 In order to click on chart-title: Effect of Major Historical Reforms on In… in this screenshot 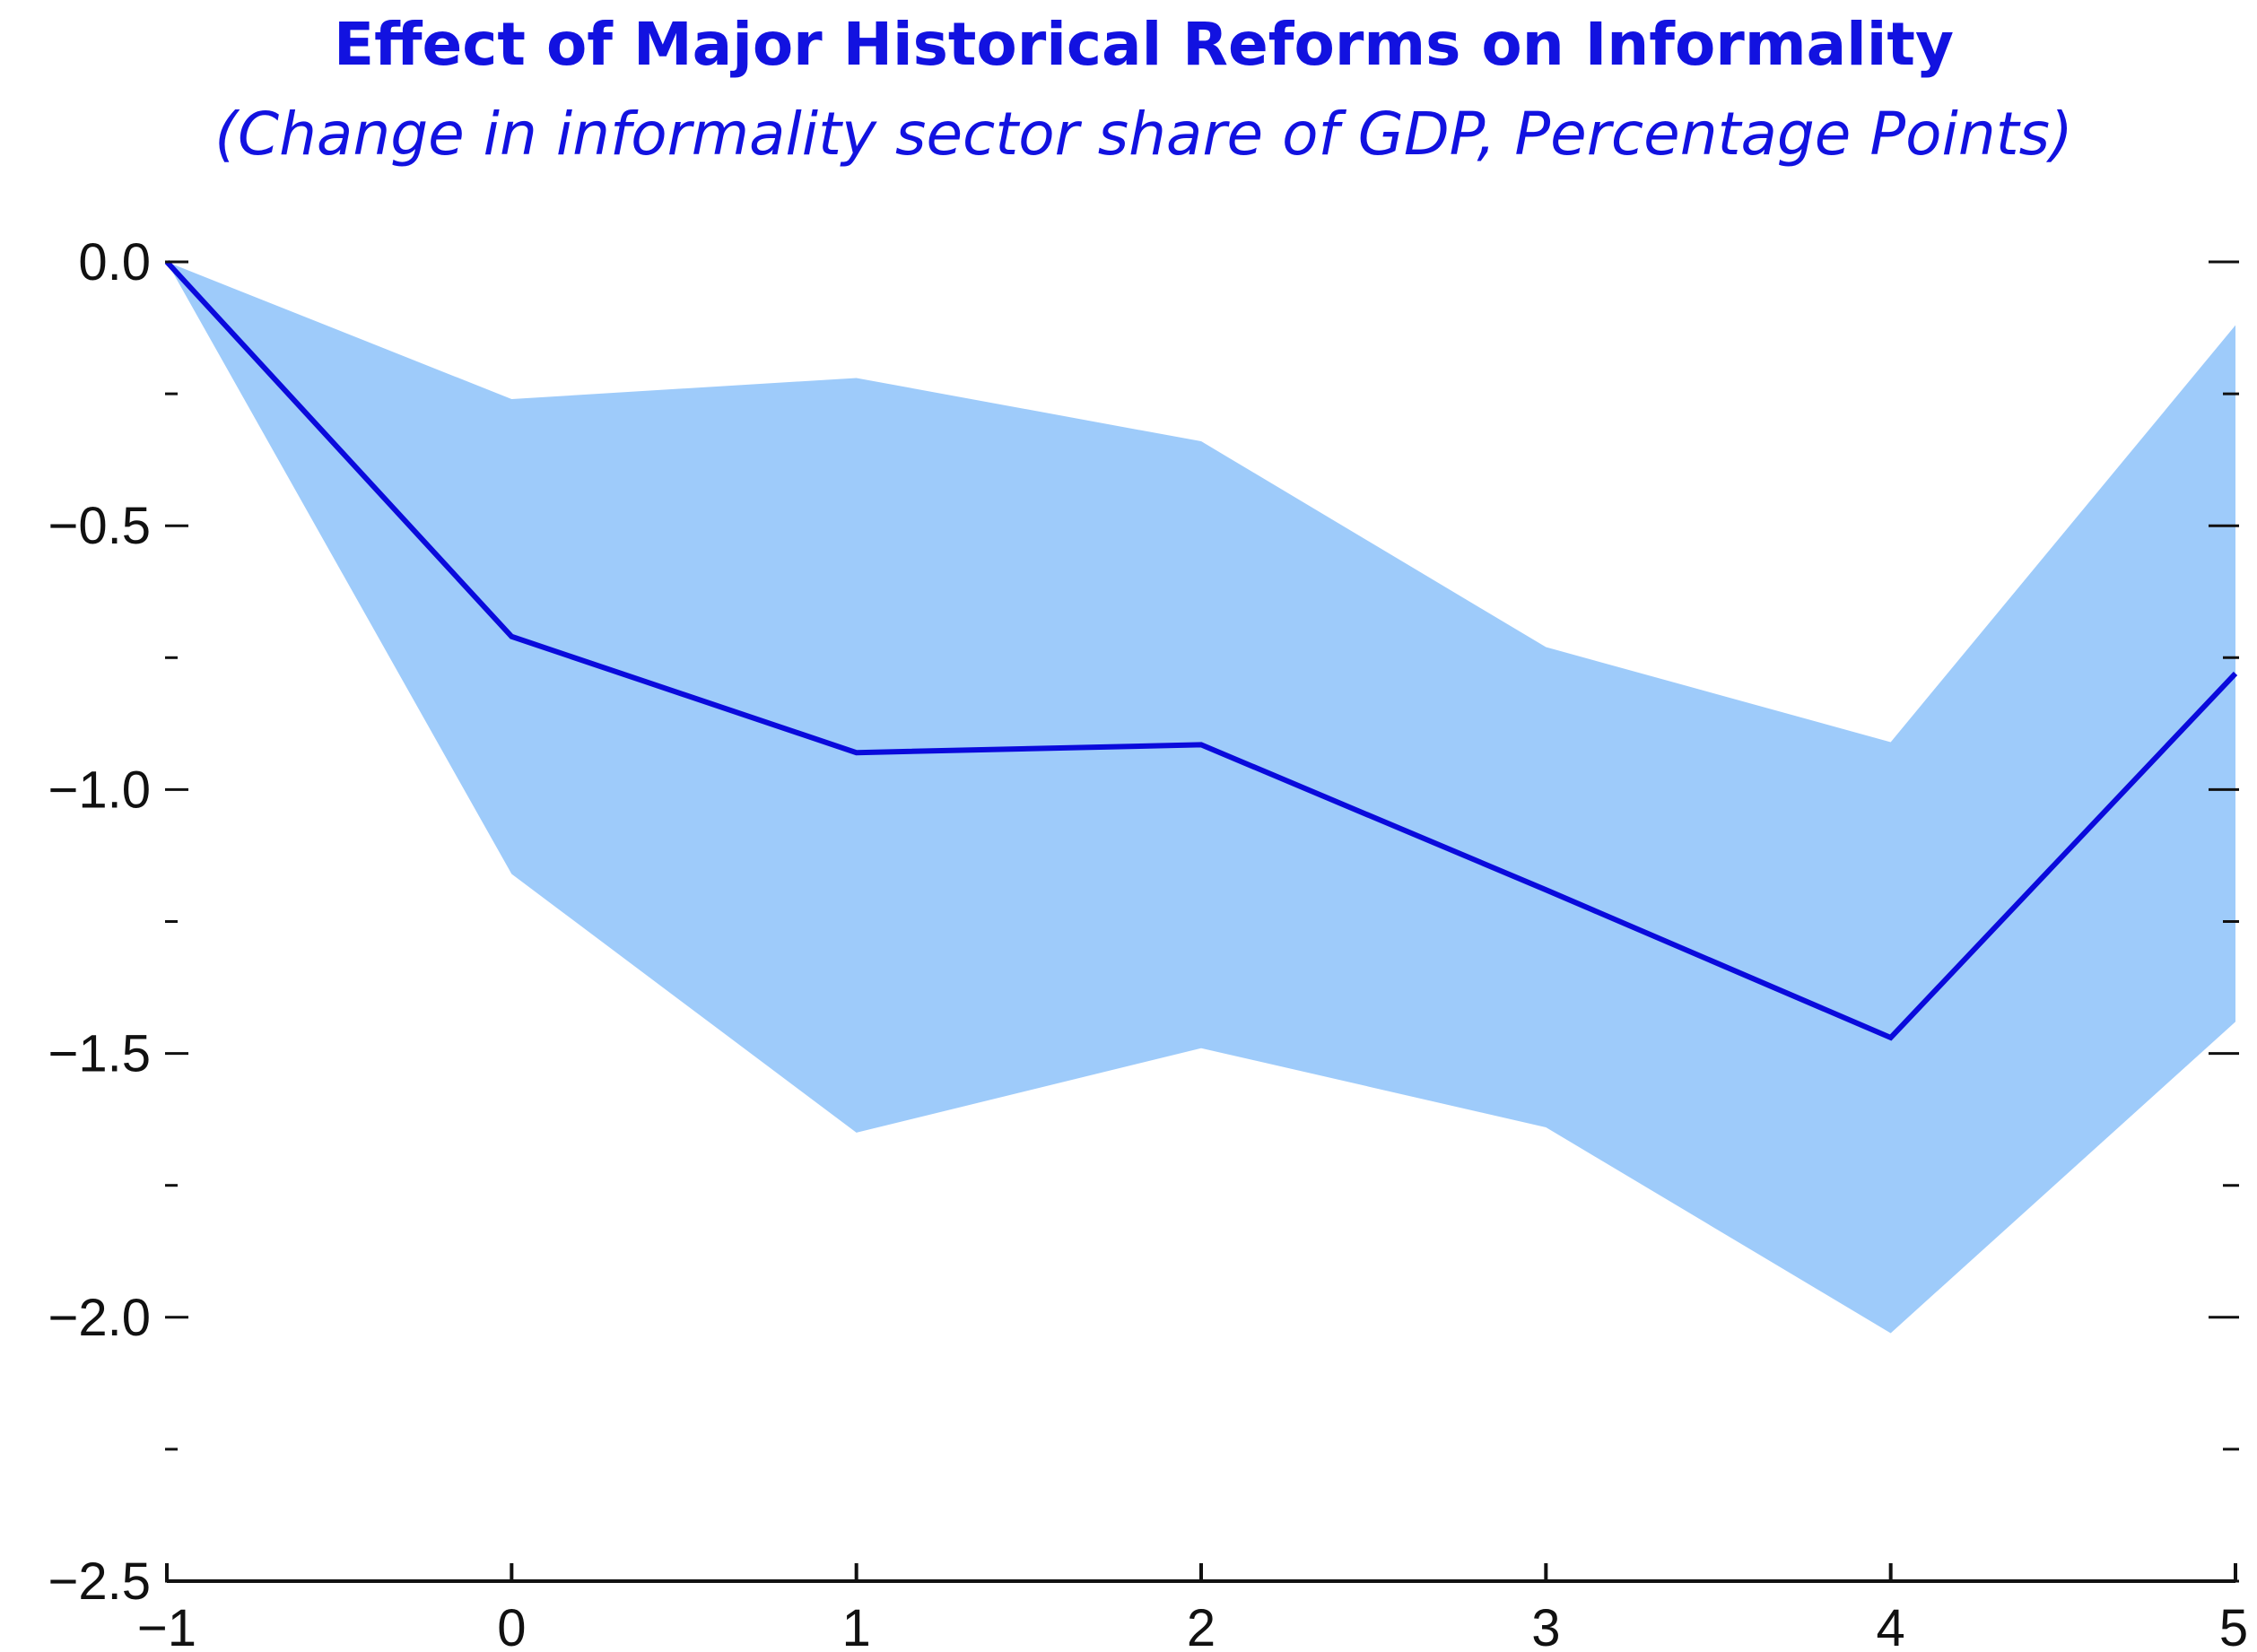, I will do `click(1144, 44)`.